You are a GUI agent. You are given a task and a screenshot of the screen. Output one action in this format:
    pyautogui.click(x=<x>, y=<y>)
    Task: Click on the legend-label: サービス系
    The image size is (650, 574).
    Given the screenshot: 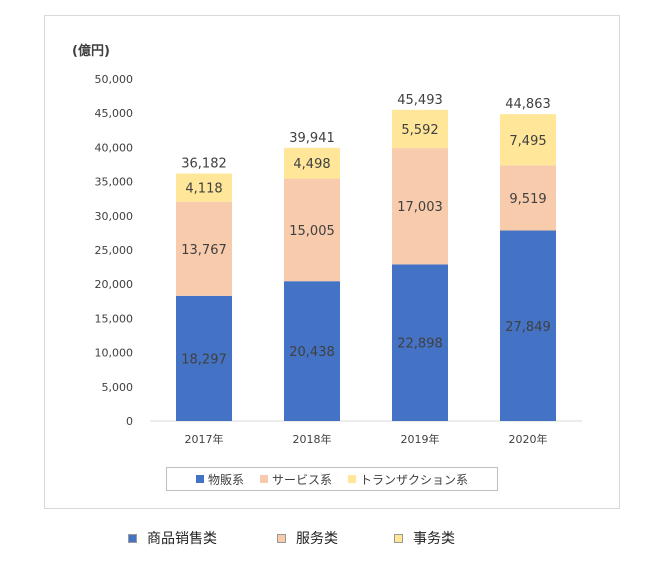 What is the action you would take?
    pyautogui.click(x=301, y=479)
    